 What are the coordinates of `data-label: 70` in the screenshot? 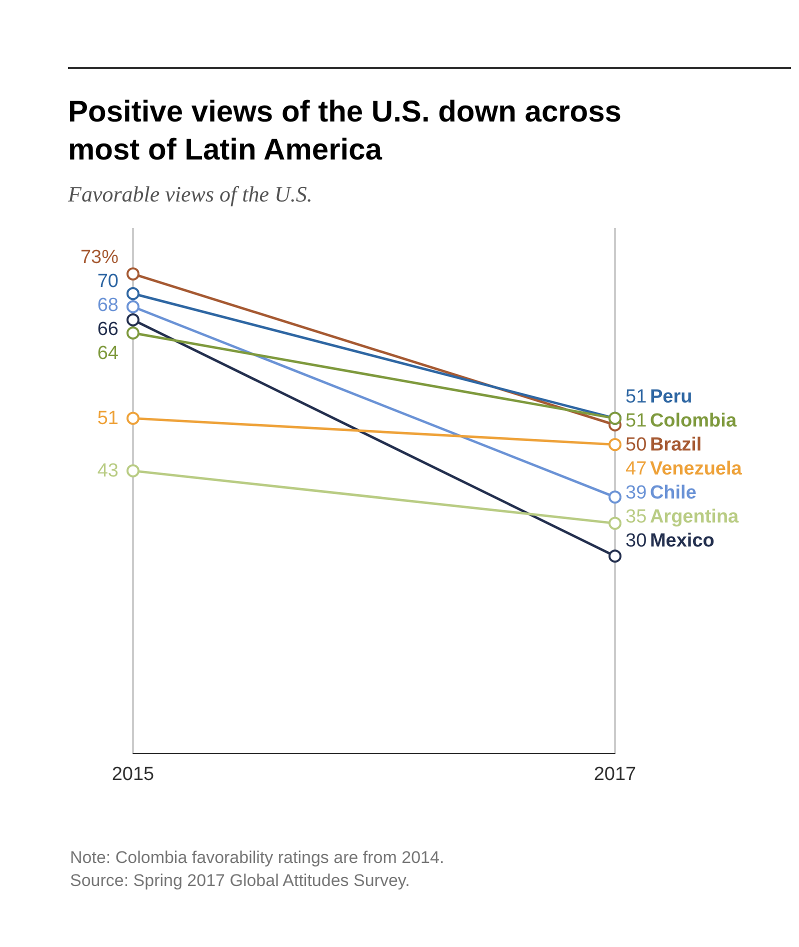 It's located at (107, 281).